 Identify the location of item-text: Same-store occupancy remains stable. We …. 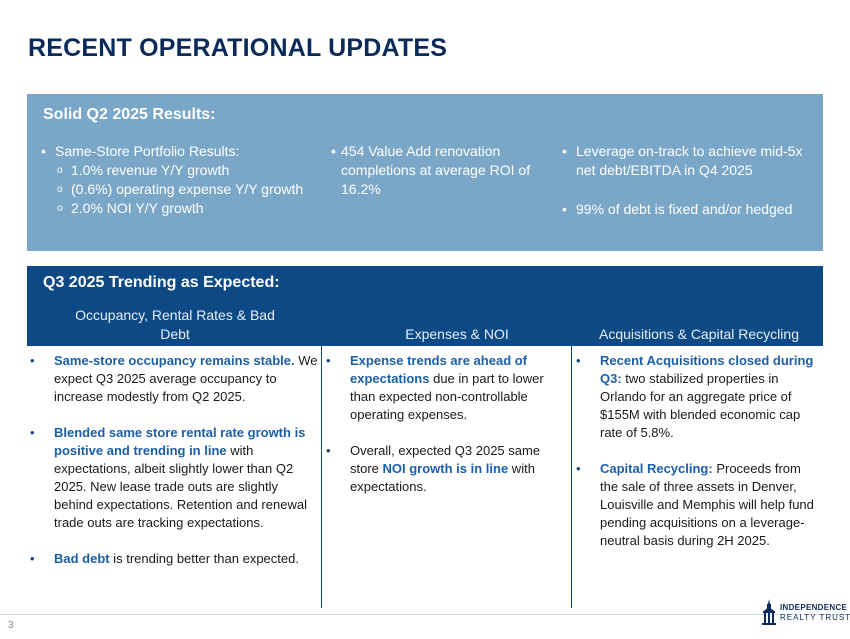
(186, 379).